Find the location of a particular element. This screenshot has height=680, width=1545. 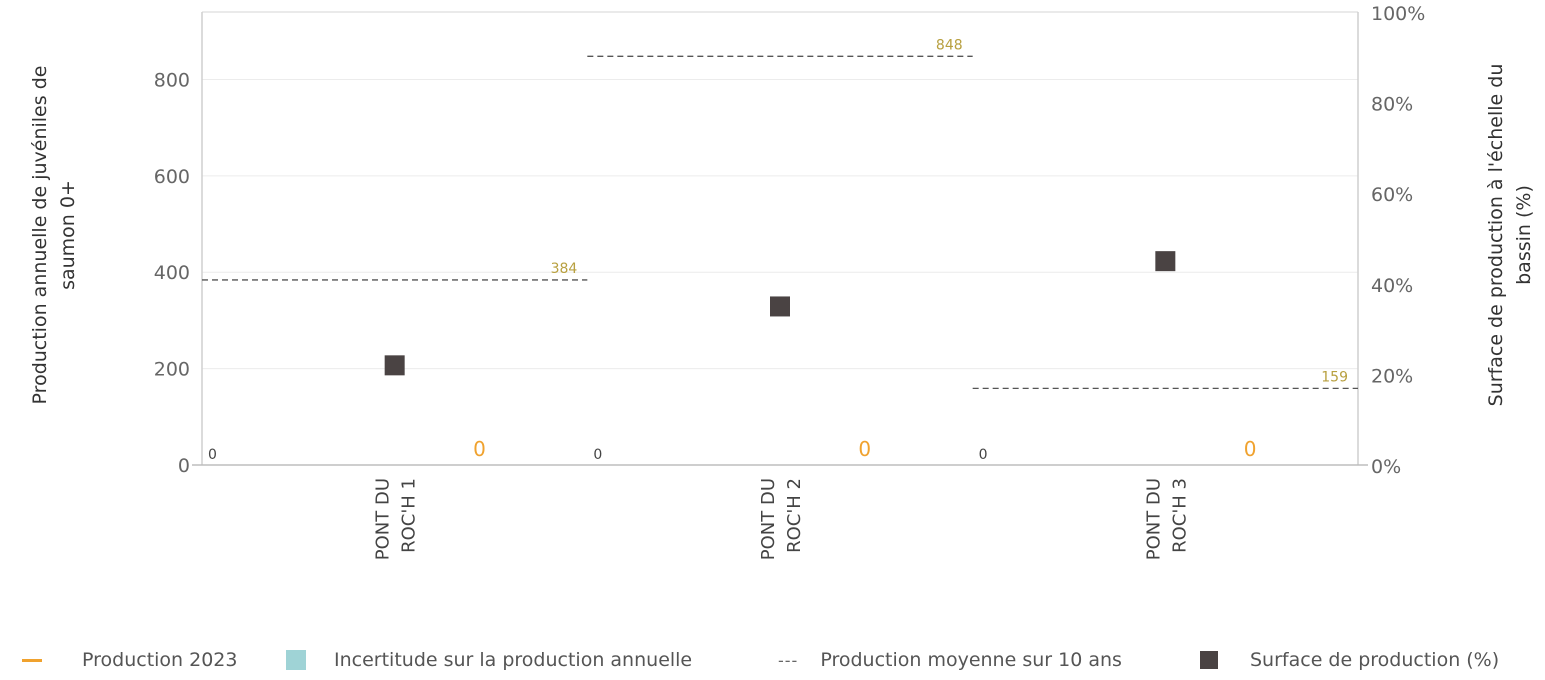

y-axis-title-line: Production annuelle de juvéniles de is located at coordinates (40, 235).